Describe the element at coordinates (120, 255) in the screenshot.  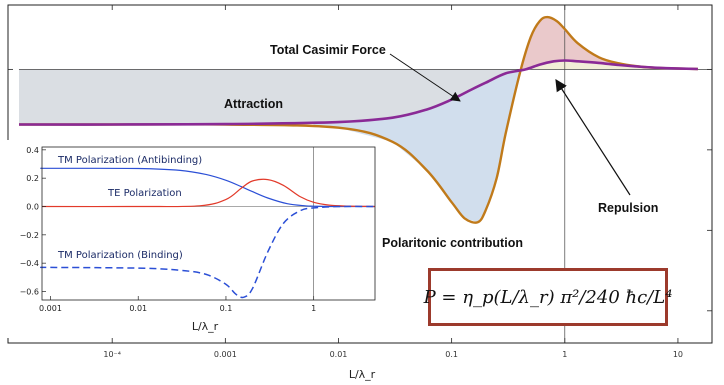
I see `inset-label-tm-binding: TM Polarization (Binding)` at that location.